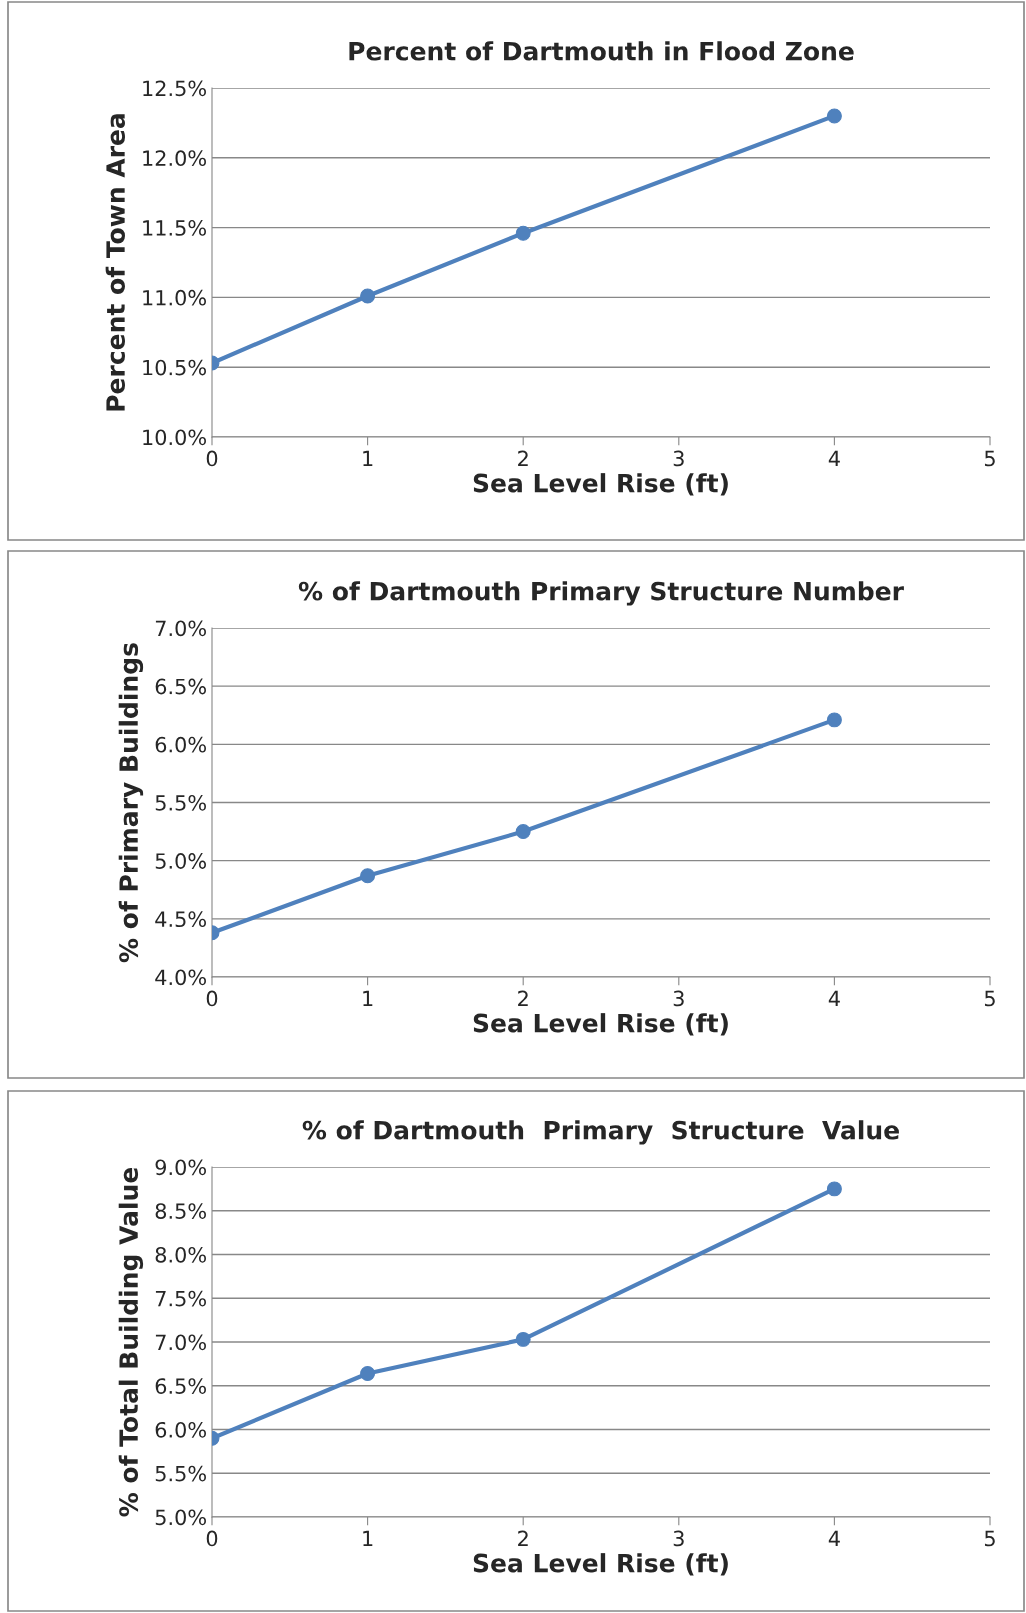  Describe the element at coordinates (180, 977) in the screenshot. I see `y-tick-label: 4.0%` at that location.